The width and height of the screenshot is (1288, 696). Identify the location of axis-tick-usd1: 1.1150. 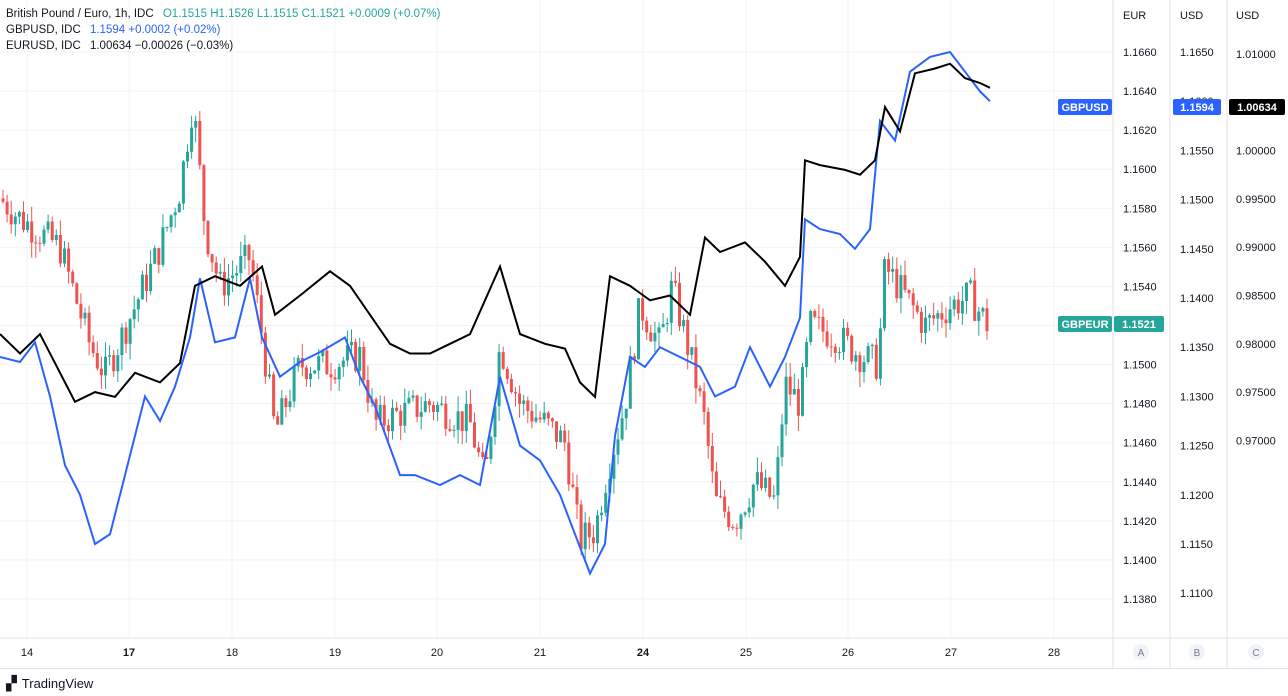
(1196, 545).